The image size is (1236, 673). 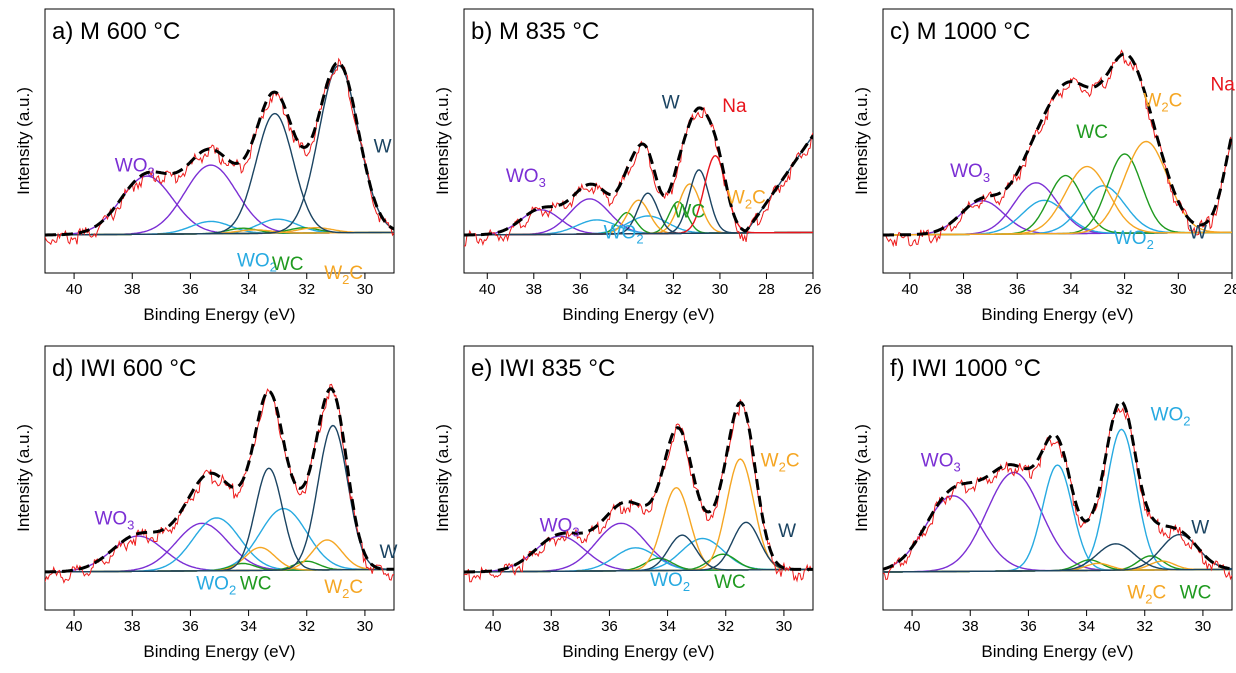 What do you see at coordinates (124, 368) in the screenshot?
I see `panel-title: d) IWI 600 °C` at bounding box center [124, 368].